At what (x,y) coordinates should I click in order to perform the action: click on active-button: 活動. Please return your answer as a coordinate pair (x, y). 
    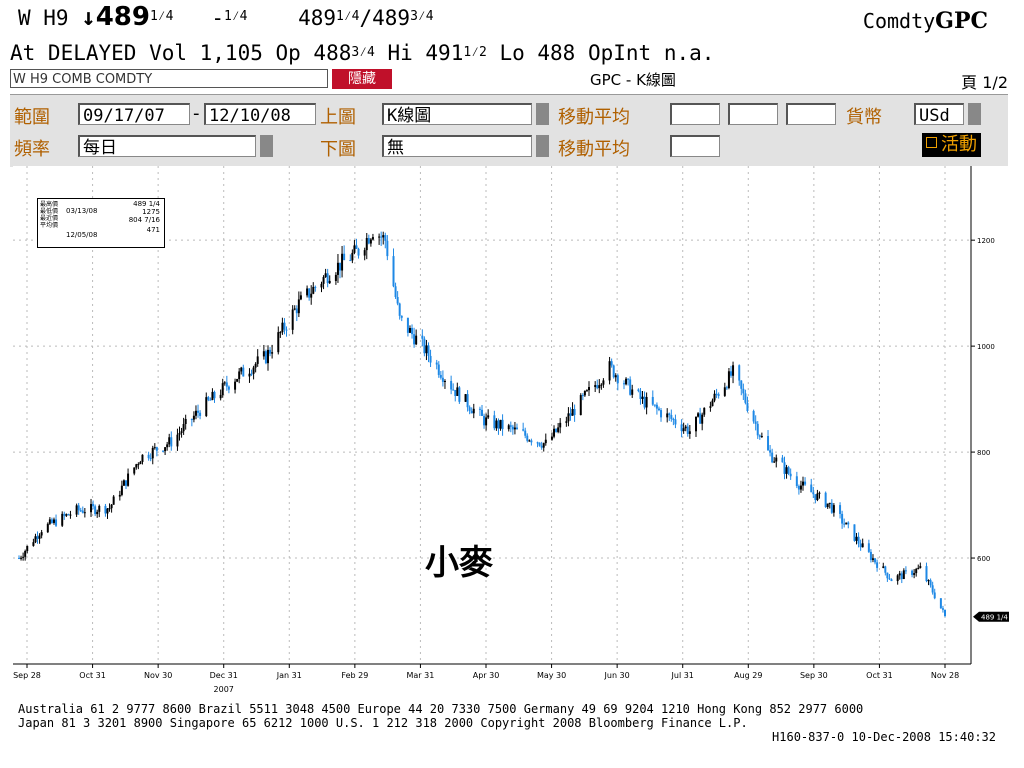
    Looking at the image, I should click on (951, 145).